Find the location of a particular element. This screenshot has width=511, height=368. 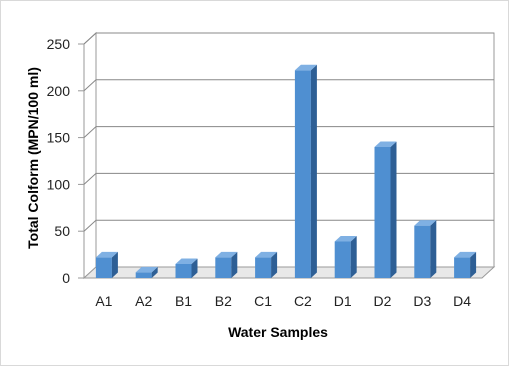

y-tick-label: 100 is located at coordinates (59, 184).